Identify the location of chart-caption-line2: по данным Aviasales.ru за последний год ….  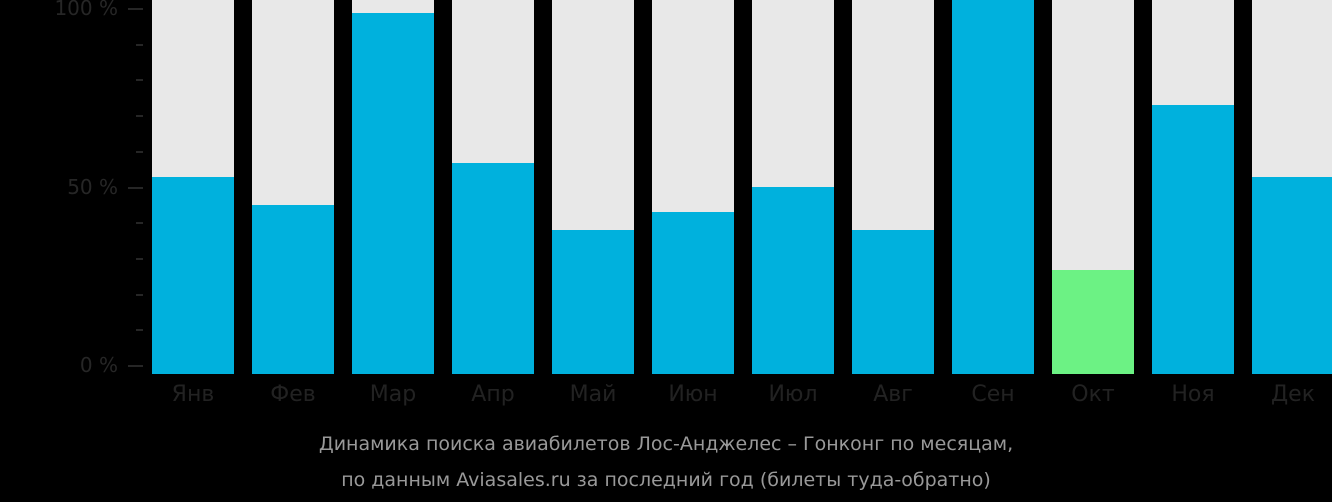
(666, 480).